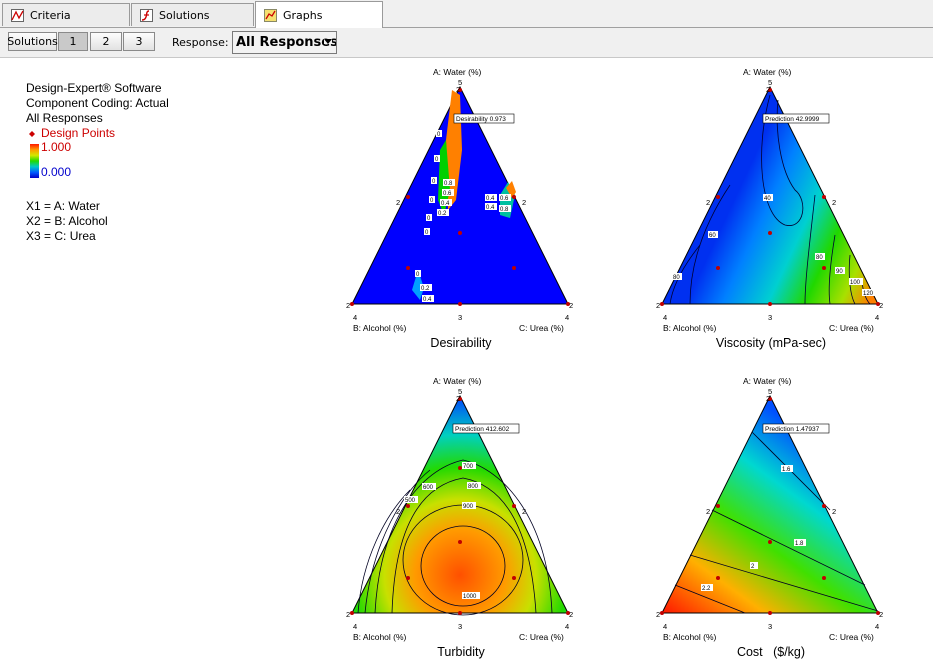 This screenshot has width=933, height=667. I want to click on responses-label: All Responses, so click(64, 118).